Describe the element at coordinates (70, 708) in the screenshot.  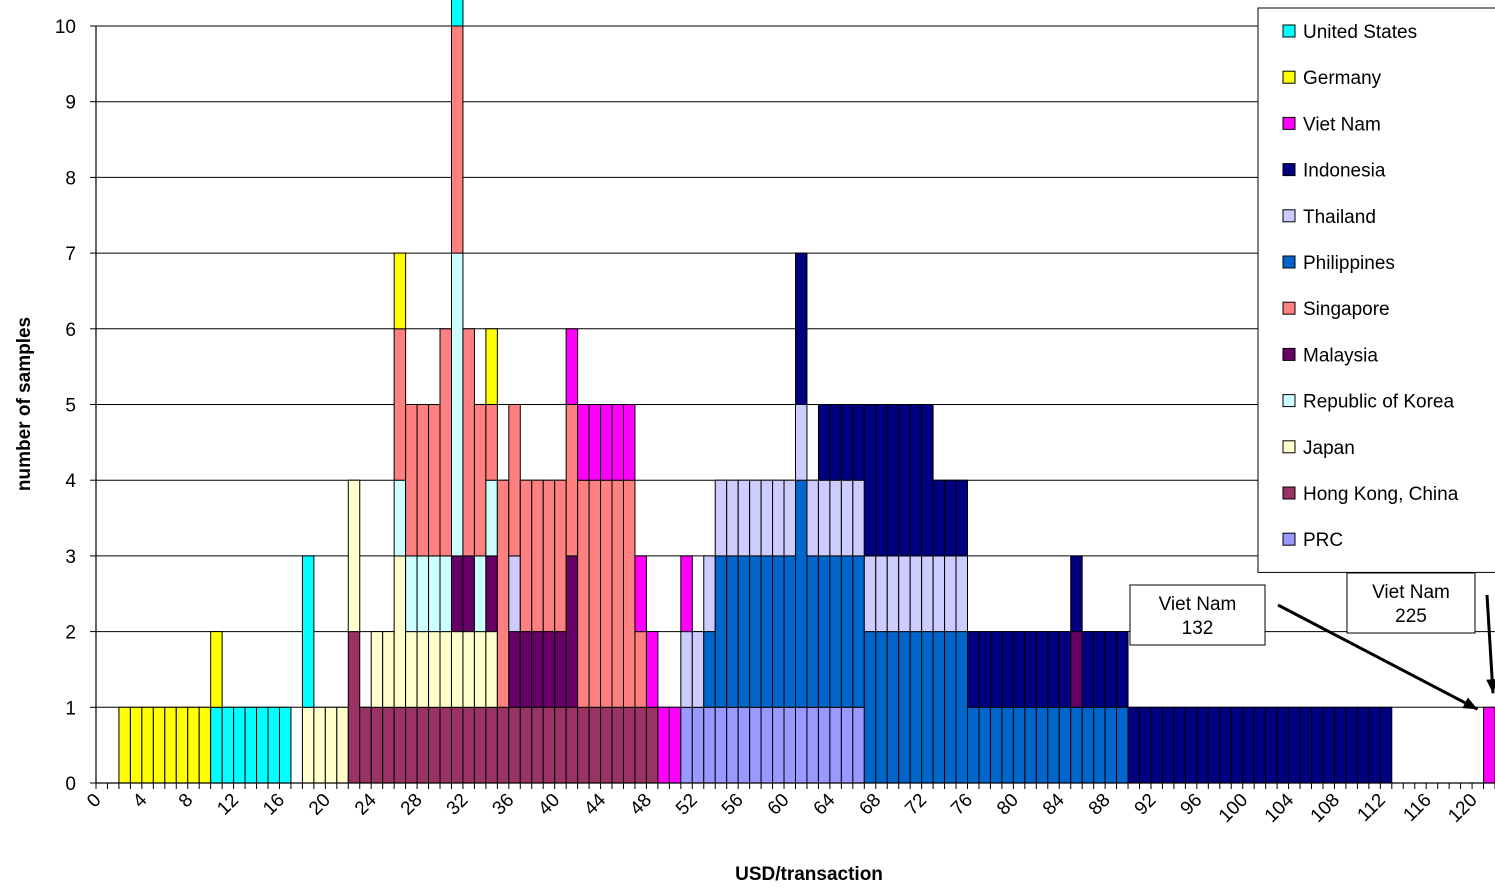
I see `y-tick-label: 1` at that location.